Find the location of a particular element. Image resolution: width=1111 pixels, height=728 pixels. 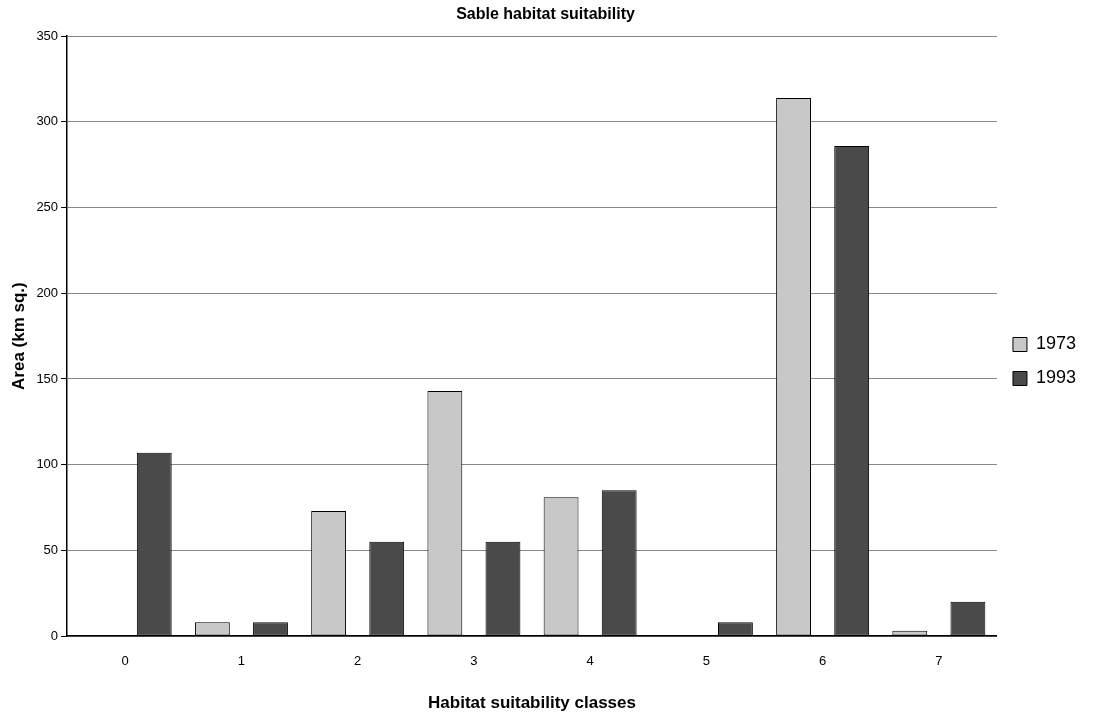

y-tick-label: 50 is located at coordinates (51, 549).